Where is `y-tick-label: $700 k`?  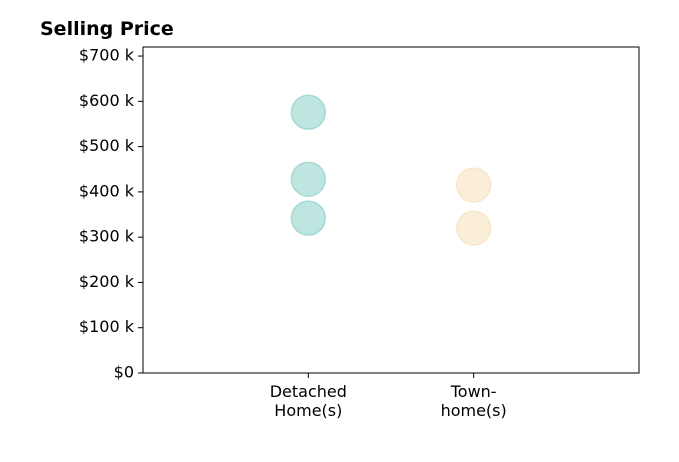 y-tick-label: $700 k is located at coordinates (107, 55).